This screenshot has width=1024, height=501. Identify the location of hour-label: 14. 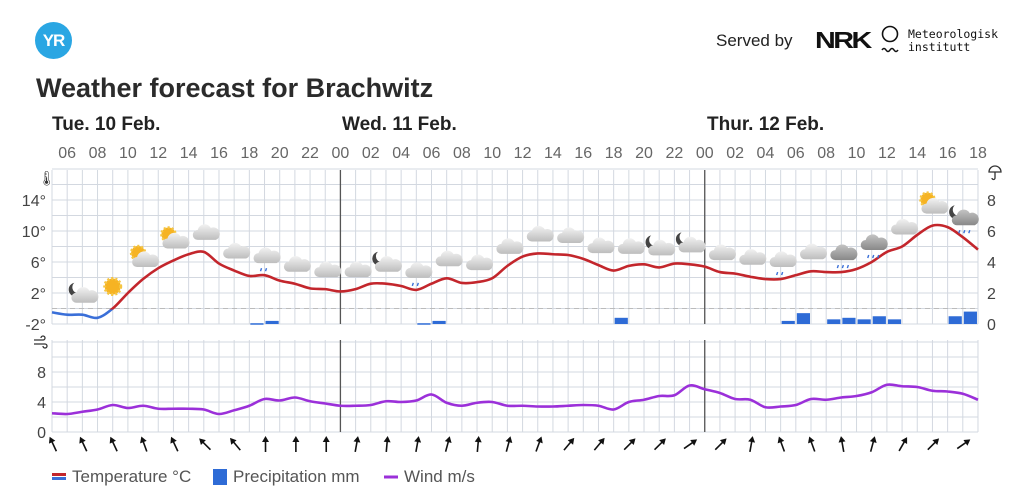
(917, 153).